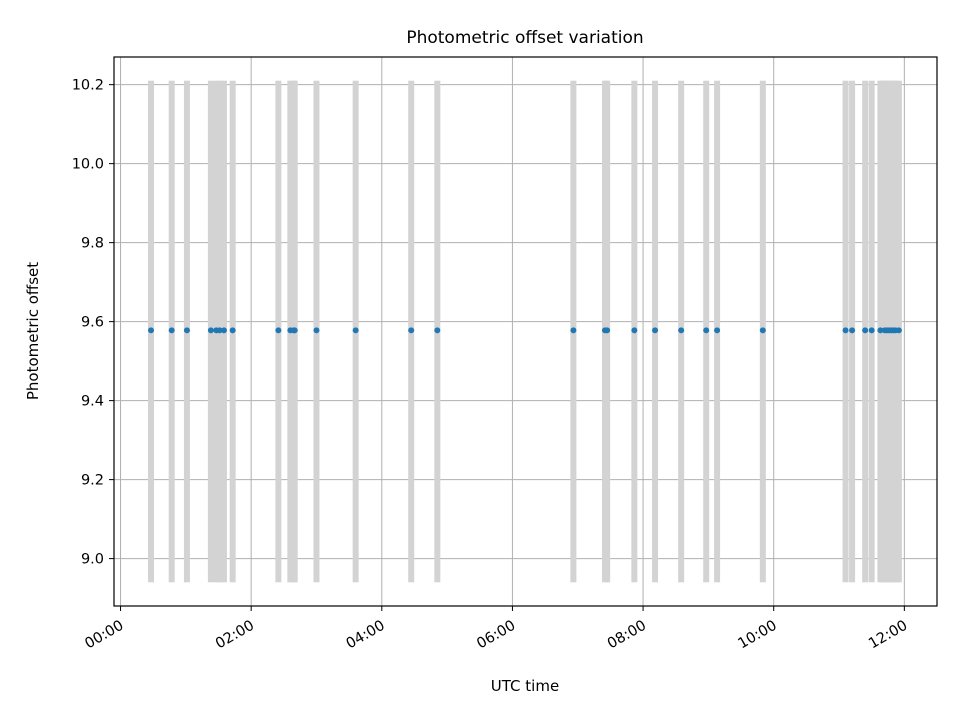 Image resolution: width=960 pixels, height=720 pixels. I want to click on x-axis-title: UTC time, so click(525, 686).